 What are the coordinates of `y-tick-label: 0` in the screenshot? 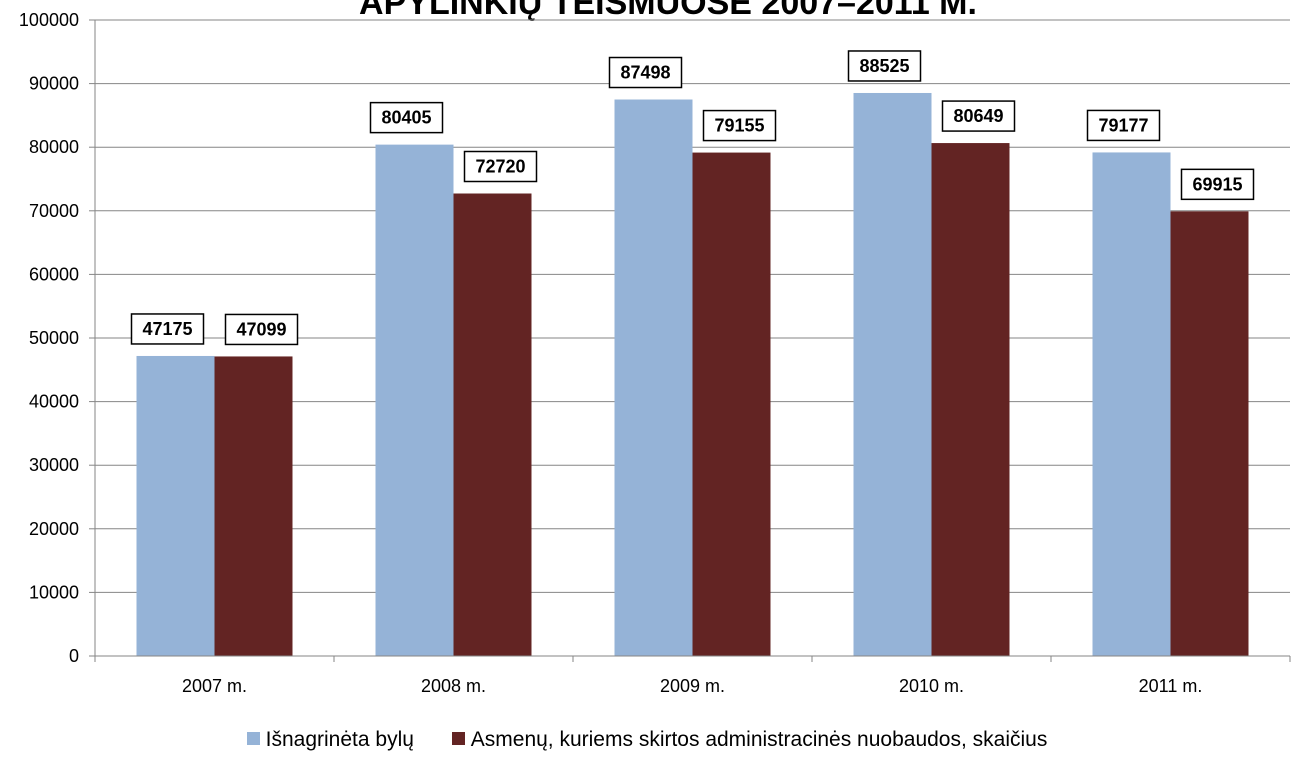 It's located at (74, 656).